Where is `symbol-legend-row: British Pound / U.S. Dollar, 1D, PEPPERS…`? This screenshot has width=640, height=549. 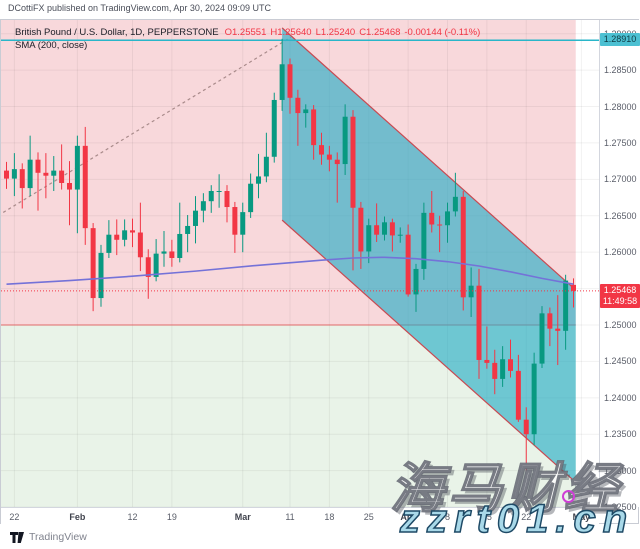 symbol-legend-row: British Pound / U.S. Dollar, 1D, PEPPERS… is located at coordinates (247, 32).